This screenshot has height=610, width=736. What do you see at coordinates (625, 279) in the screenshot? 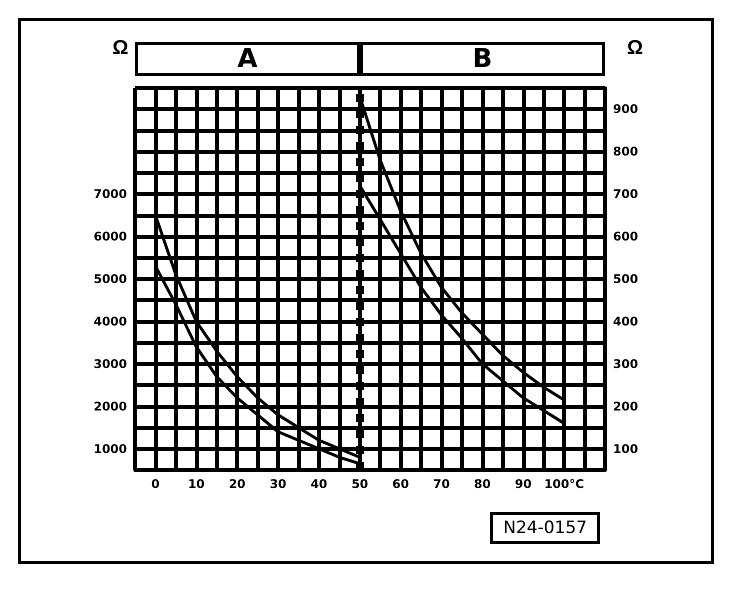
I see `y2-tick-label: 500` at bounding box center [625, 279].